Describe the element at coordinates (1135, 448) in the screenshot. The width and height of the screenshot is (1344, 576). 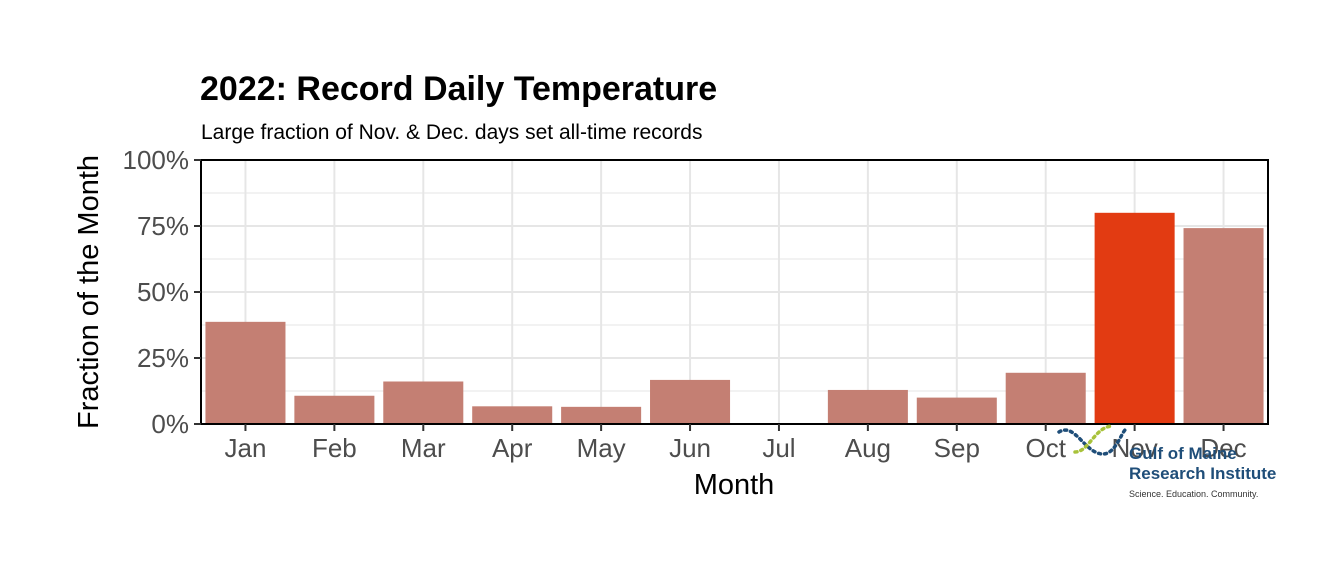
I see `x-tick-label-nov: Nov` at that location.